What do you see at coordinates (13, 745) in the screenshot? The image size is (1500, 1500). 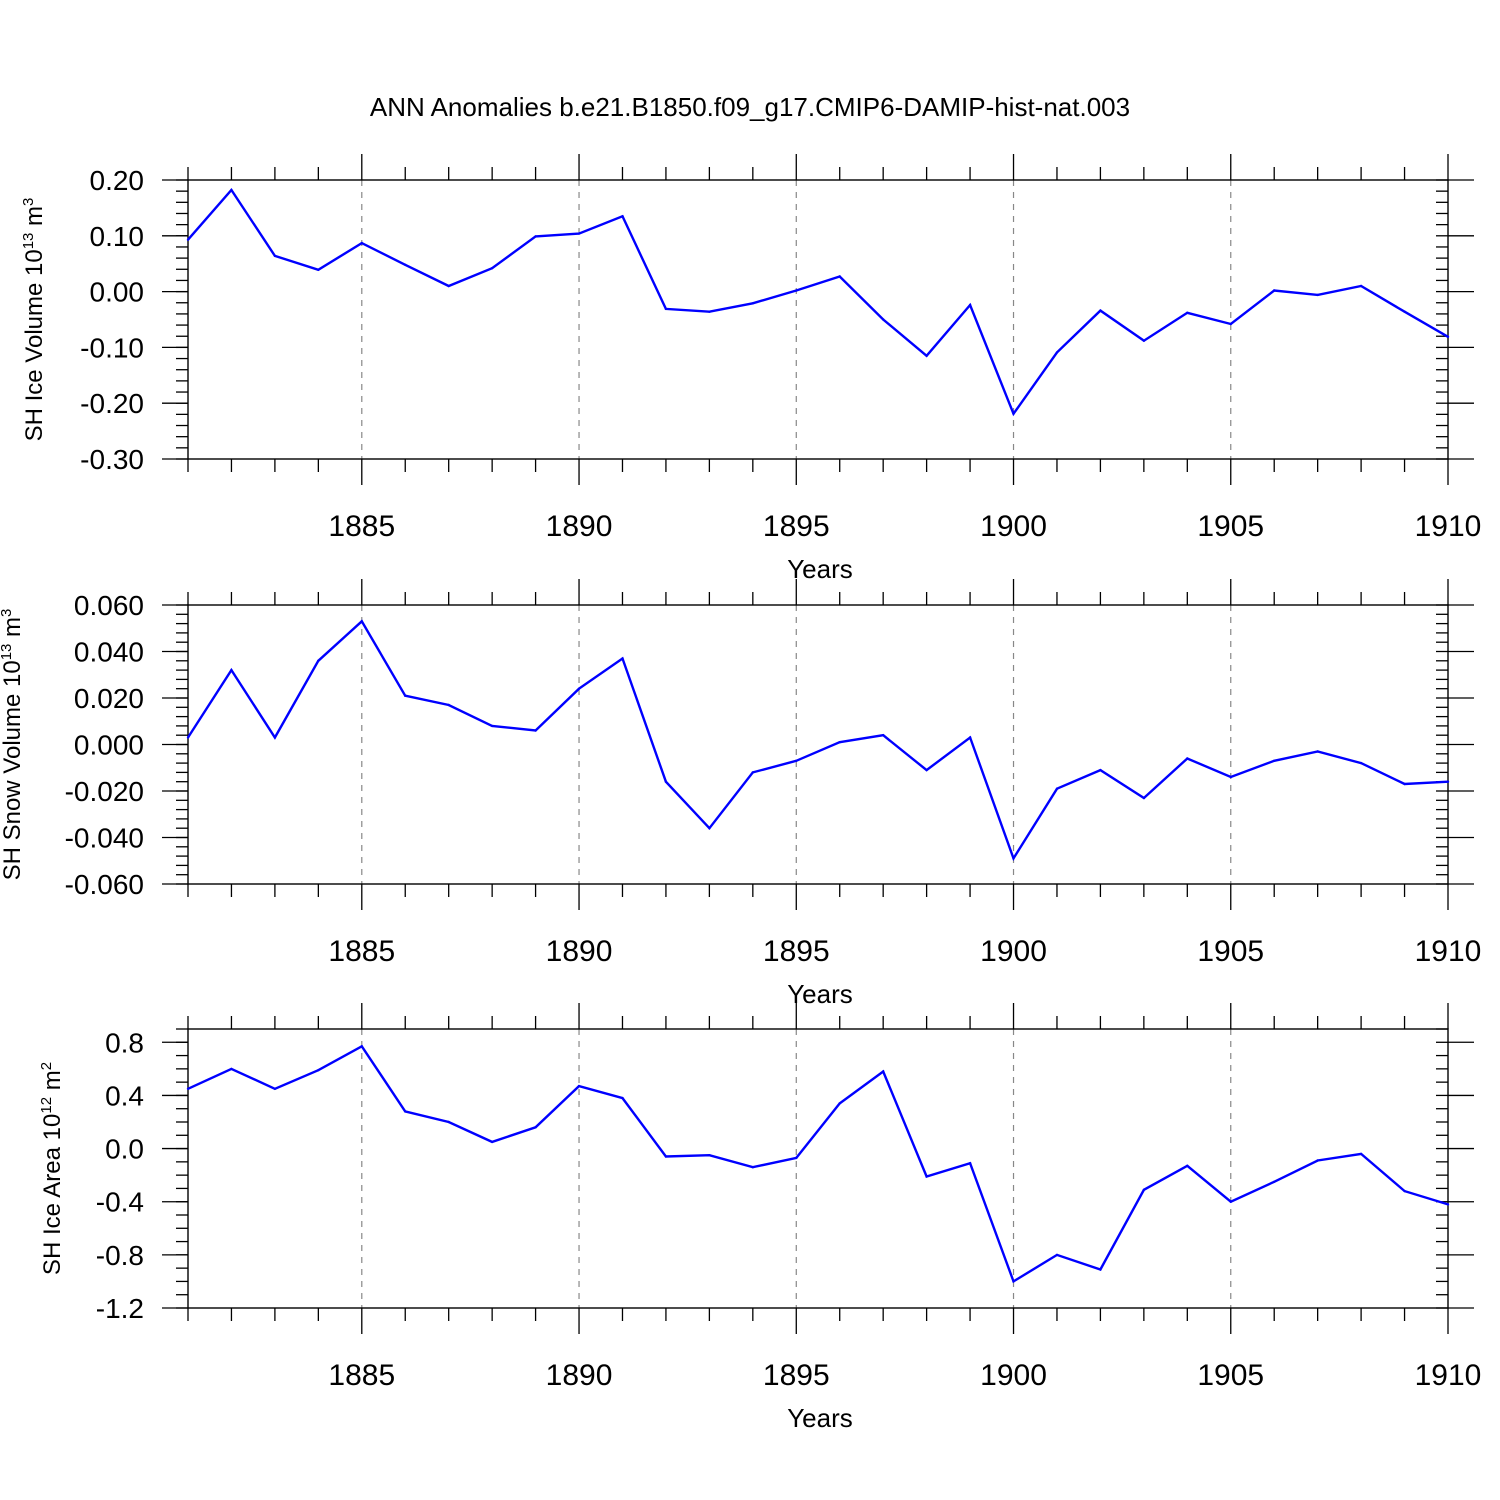 I see `y-axis-label: SH Snow Volume 1013 m3` at bounding box center [13, 745].